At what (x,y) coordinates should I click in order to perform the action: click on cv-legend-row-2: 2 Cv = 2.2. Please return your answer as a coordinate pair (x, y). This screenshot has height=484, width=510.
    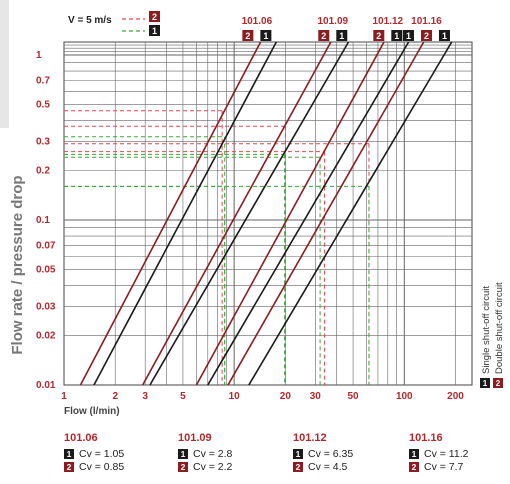
    Looking at the image, I should click on (205, 466).